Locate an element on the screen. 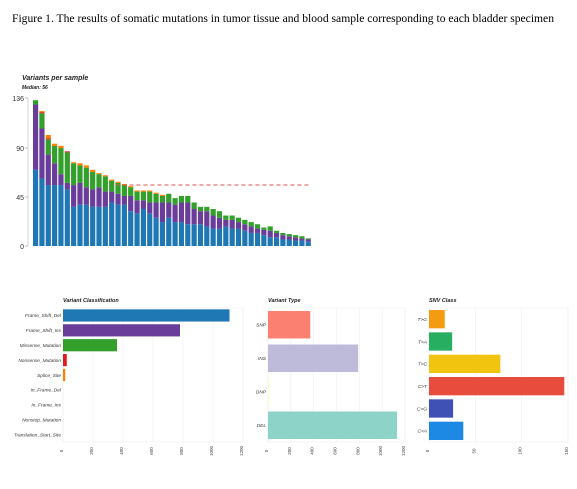  chart-title: Variants per sample is located at coordinates (55, 78).